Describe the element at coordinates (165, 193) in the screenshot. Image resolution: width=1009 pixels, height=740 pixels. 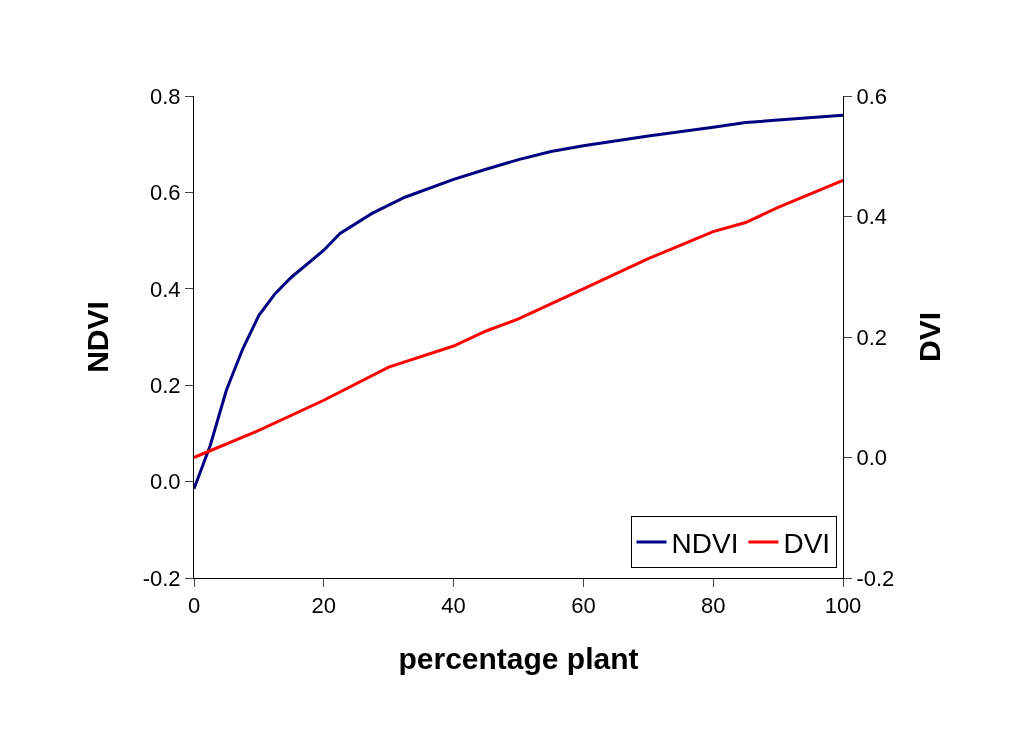
I see `y-tick-label: 0.6` at that location.